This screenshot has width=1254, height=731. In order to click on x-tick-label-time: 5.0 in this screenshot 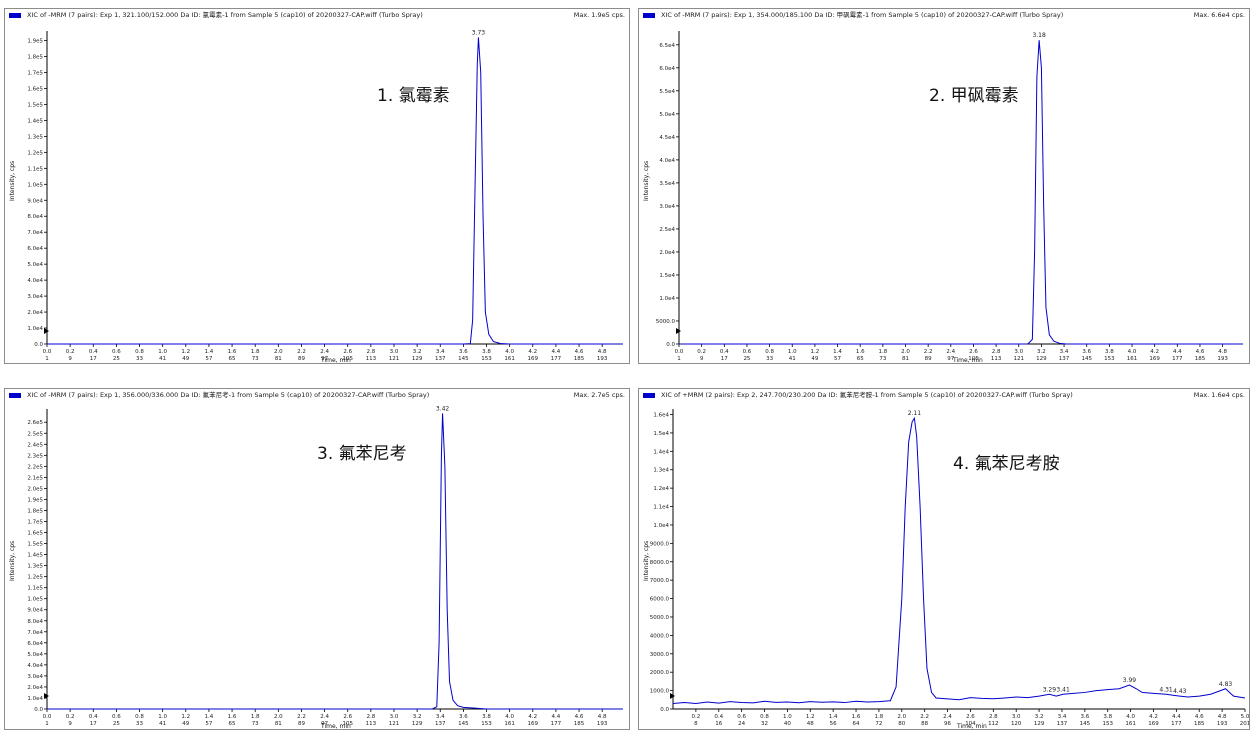, I will do `click(1245, 717)`.